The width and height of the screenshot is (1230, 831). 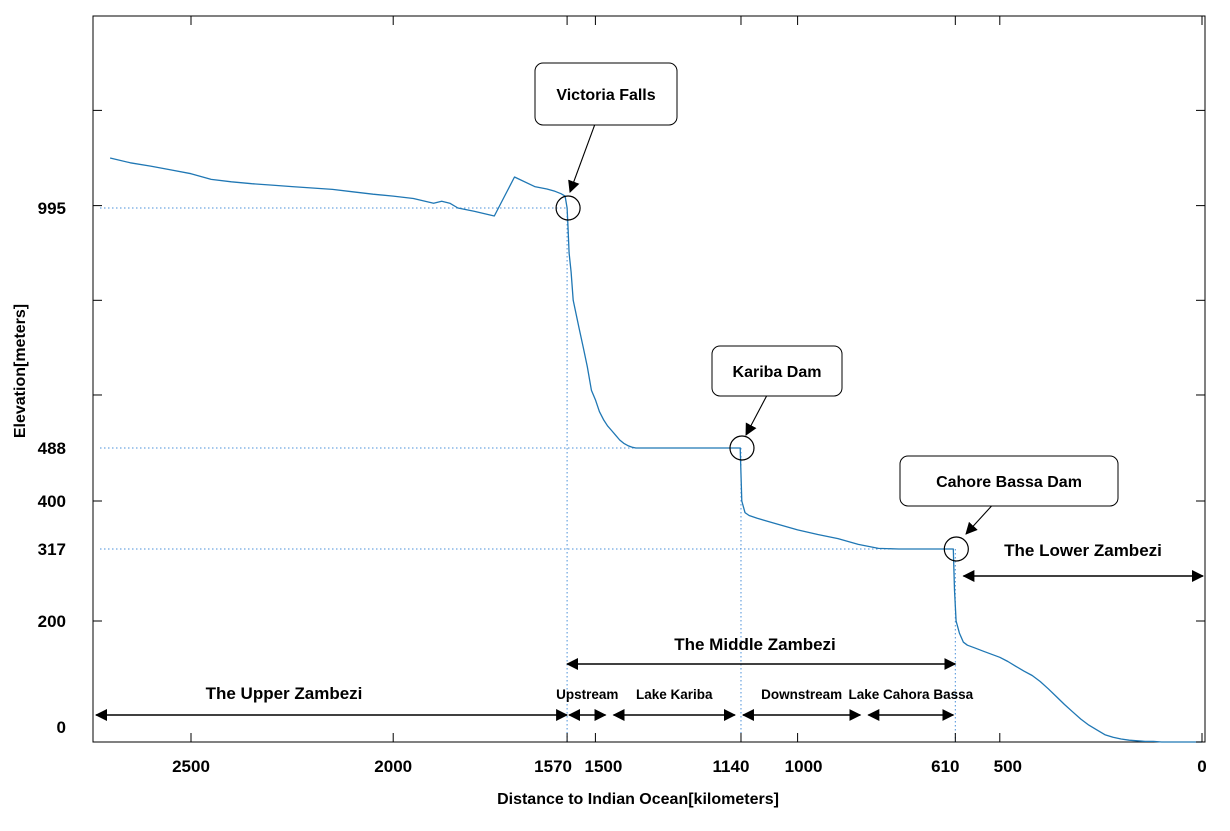 I want to click on region-label: The Lower Zambezi, so click(x=1083, y=550).